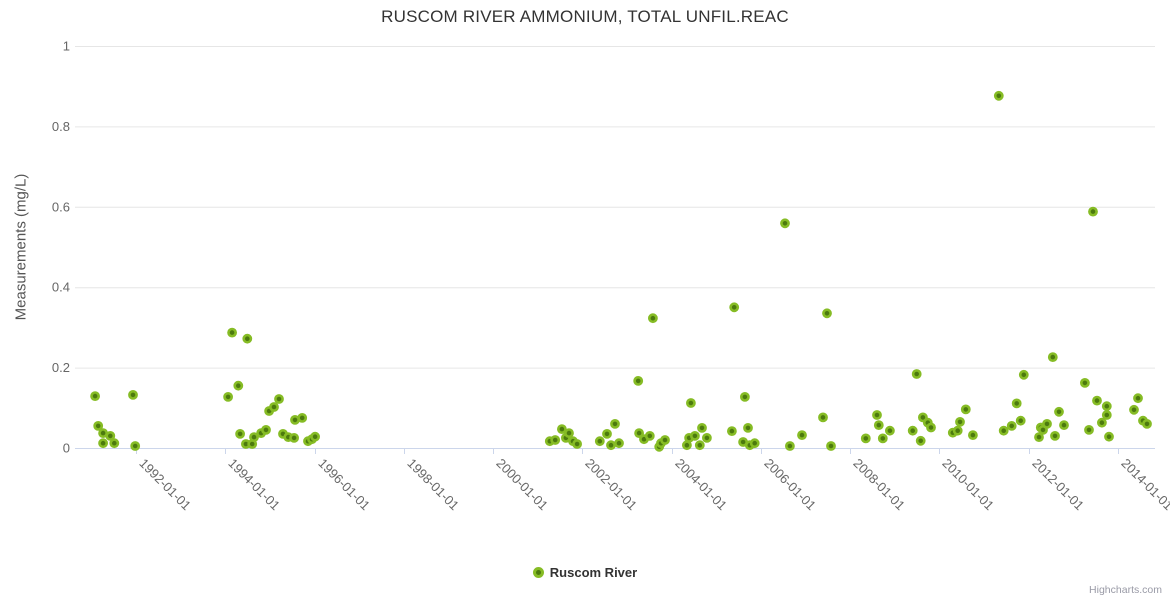 The width and height of the screenshot is (1170, 600). Describe the element at coordinates (344, 485) in the screenshot. I see `x-axis-label: 1996-01-01` at that location.